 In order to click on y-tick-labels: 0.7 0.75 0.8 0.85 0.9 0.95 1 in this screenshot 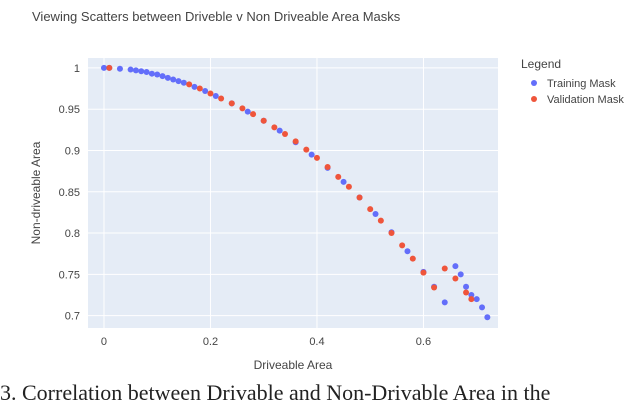, I will do `click(69, 193)`.